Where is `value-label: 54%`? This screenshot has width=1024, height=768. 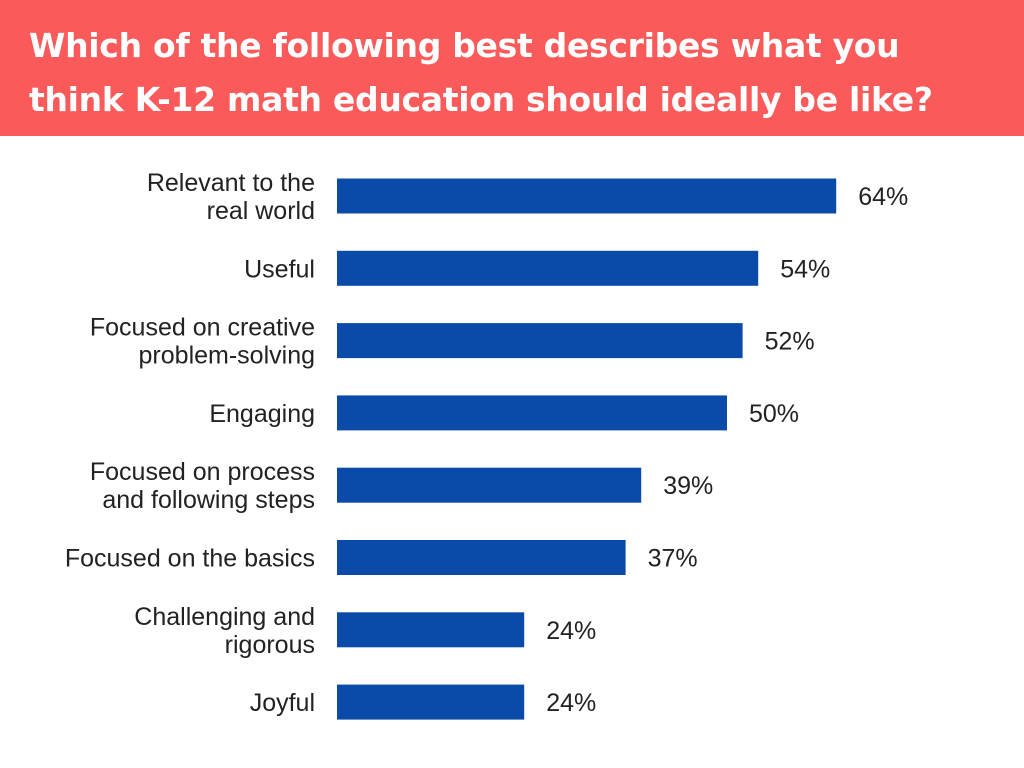 value-label: 54% is located at coordinates (805, 269).